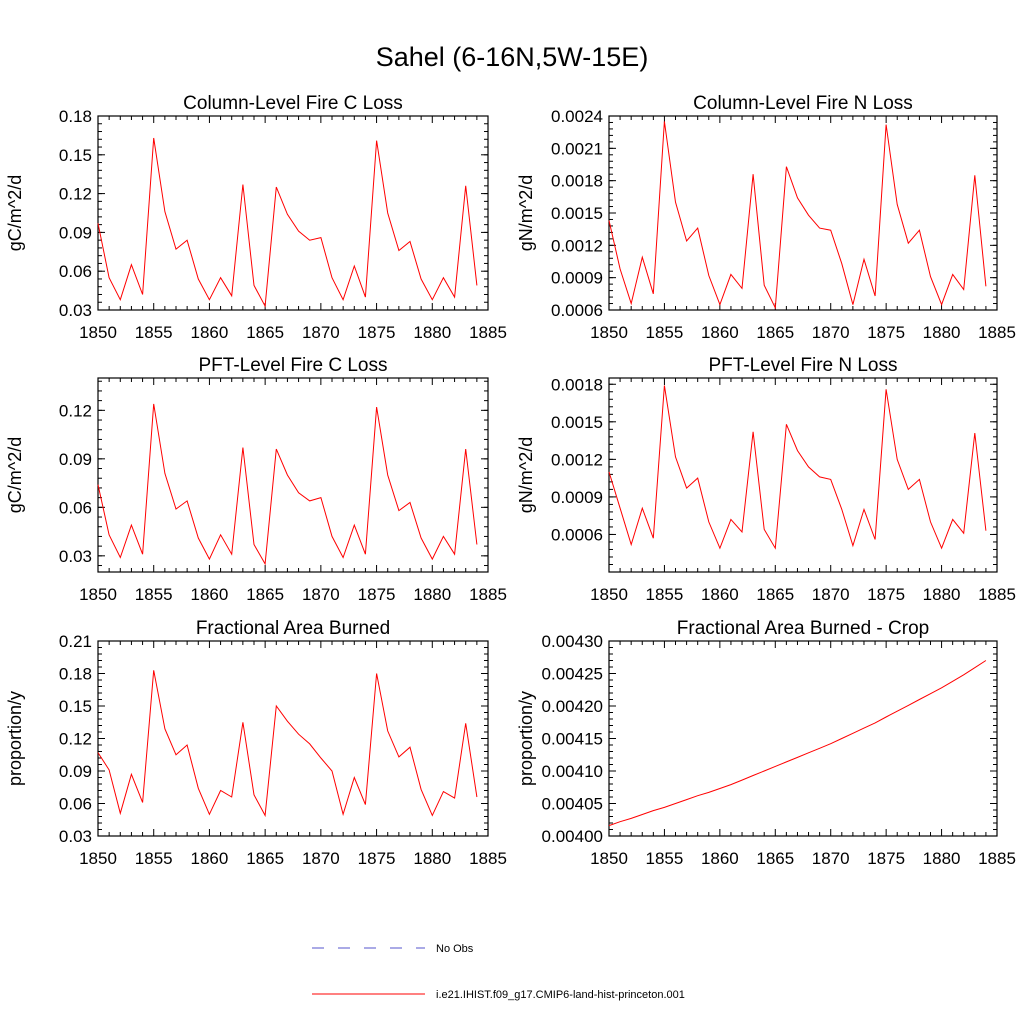 The width and height of the screenshot is (1024, 1024). I want to click on legend-label-no-obs: No Obs, so click(455, 949).